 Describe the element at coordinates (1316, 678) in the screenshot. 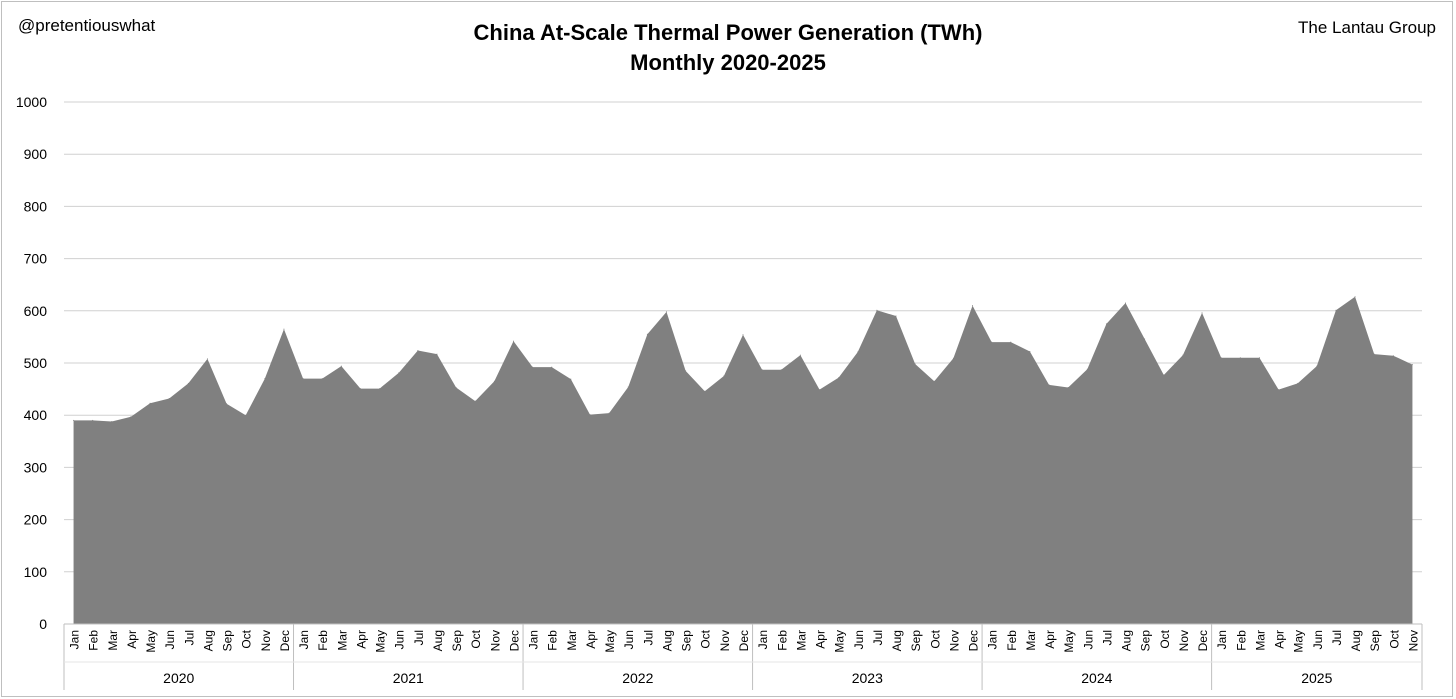

I see `x-tick-label-year: 2025` at that location.